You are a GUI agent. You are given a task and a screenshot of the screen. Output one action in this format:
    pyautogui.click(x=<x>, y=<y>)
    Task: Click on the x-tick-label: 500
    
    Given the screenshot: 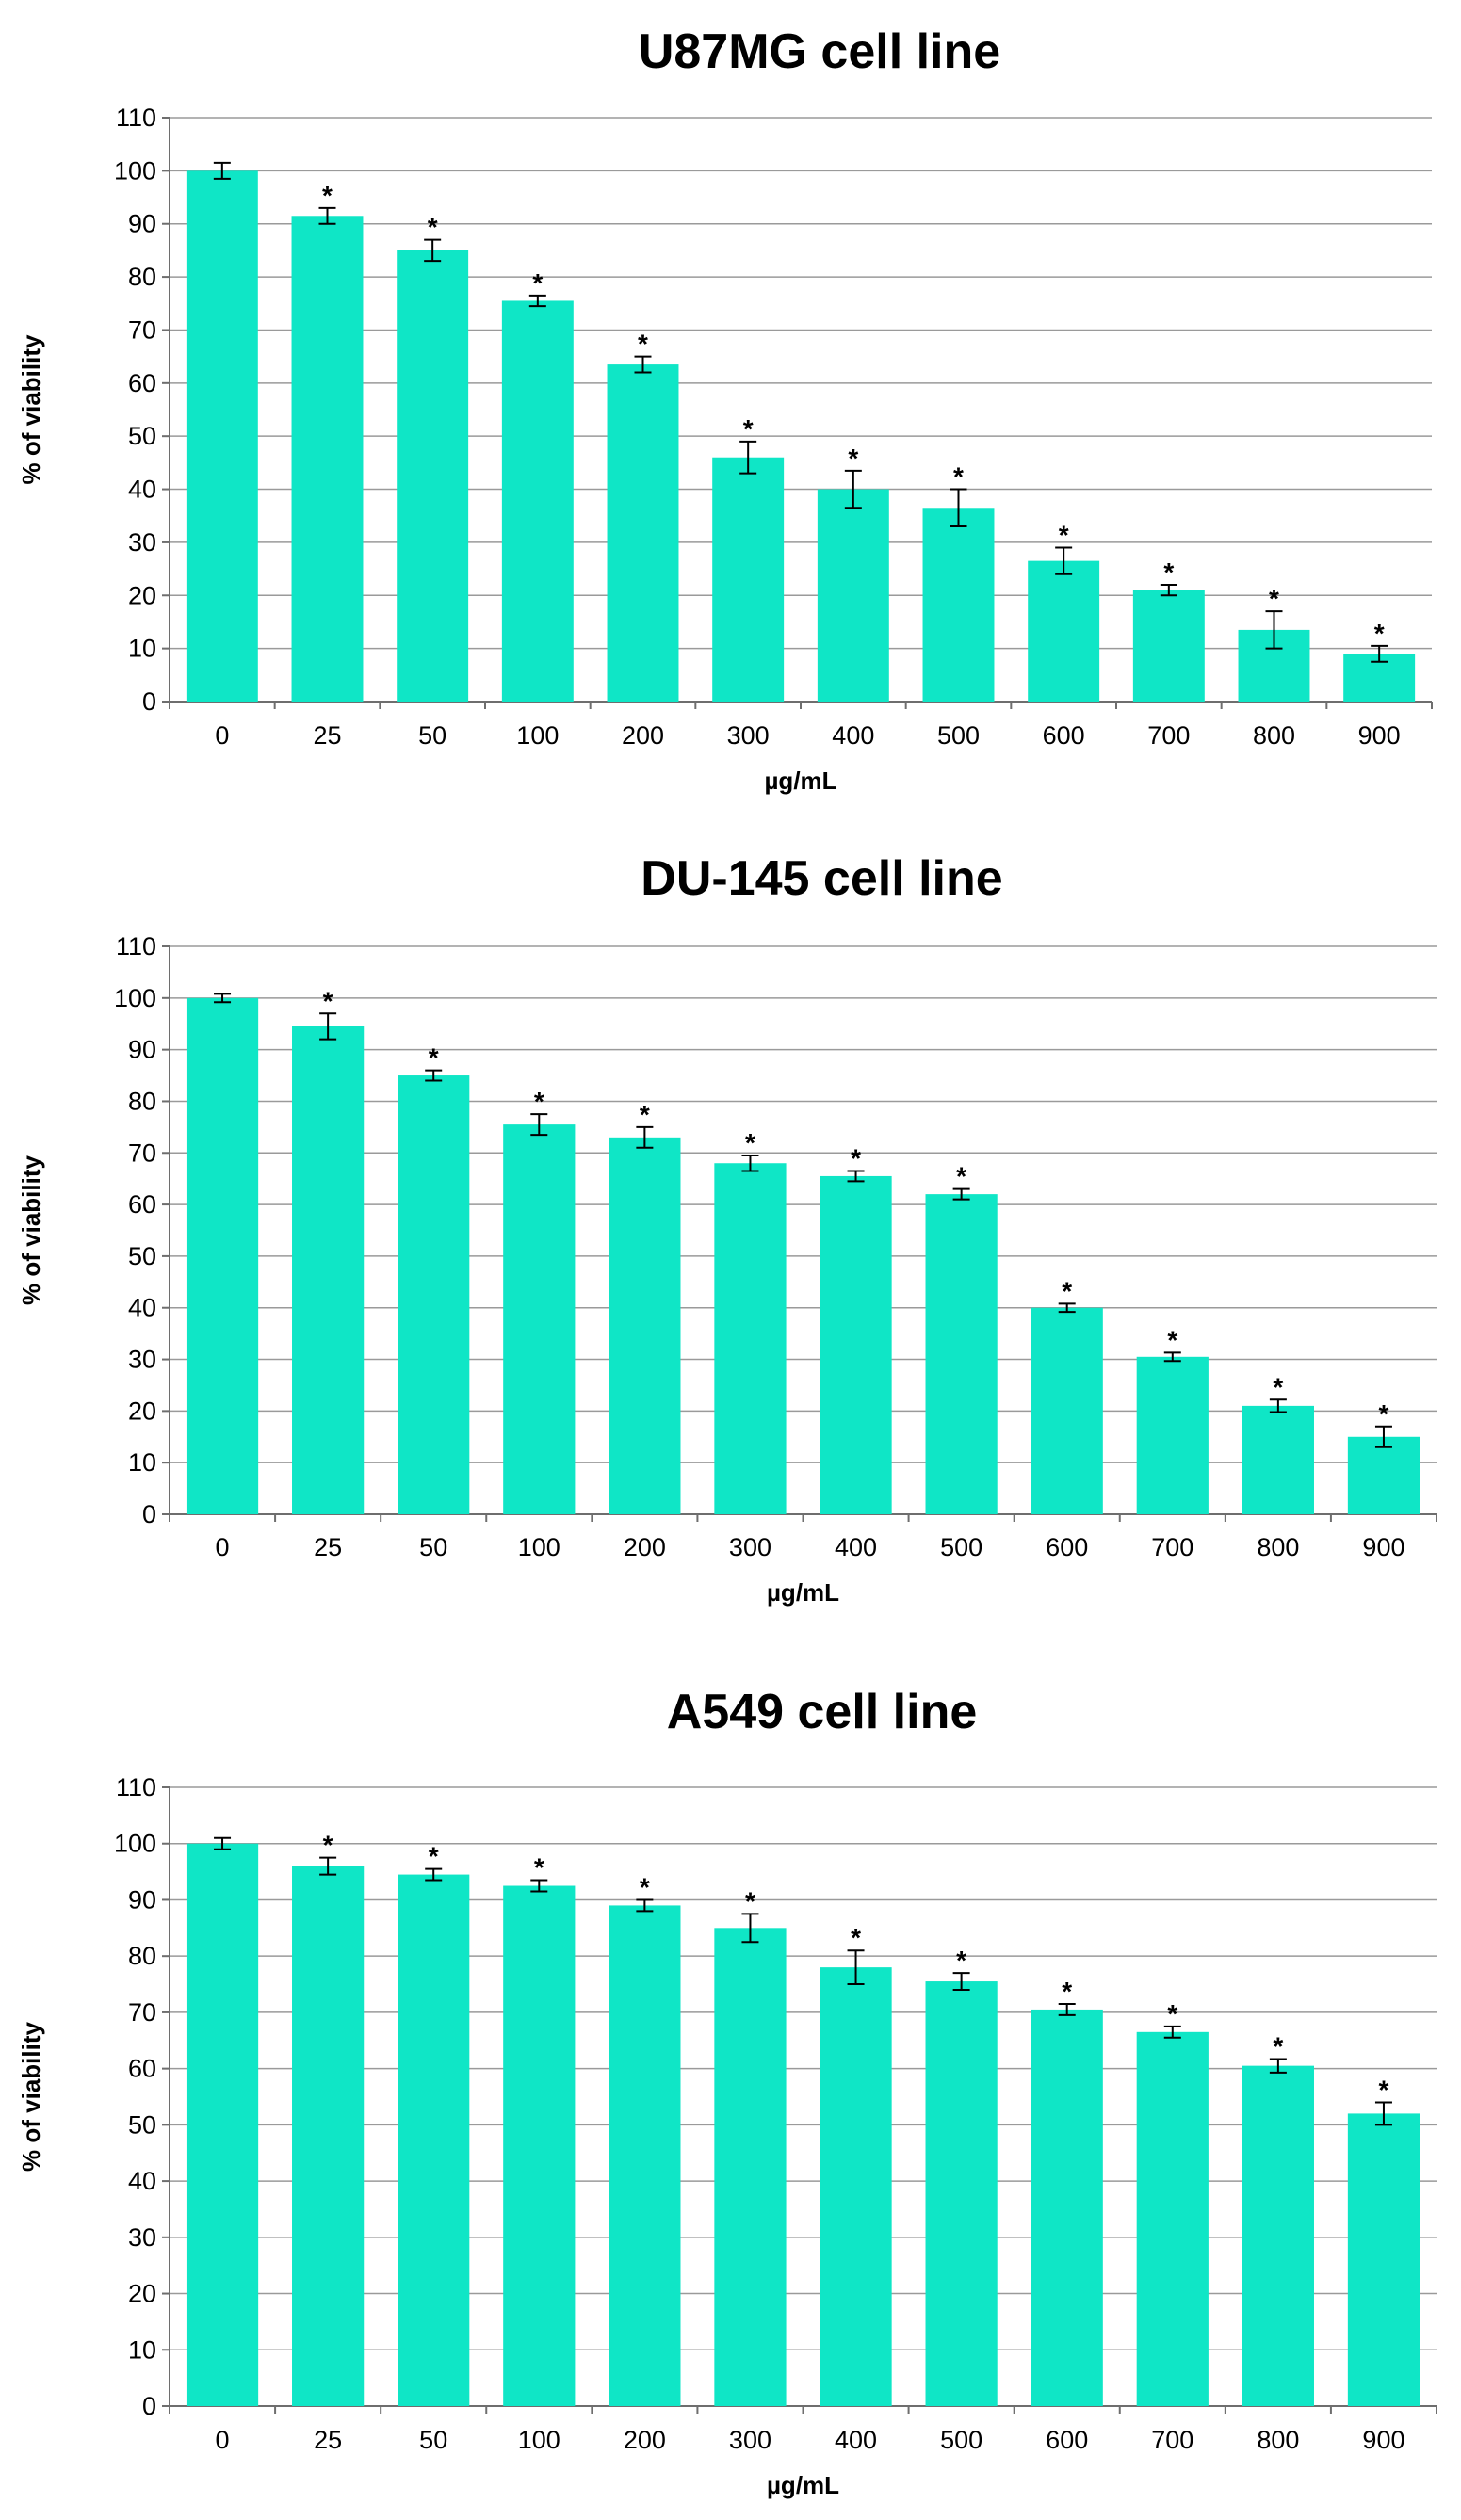 What is the action you would take?
    pyautogui.click(x=961, y=1547)
    